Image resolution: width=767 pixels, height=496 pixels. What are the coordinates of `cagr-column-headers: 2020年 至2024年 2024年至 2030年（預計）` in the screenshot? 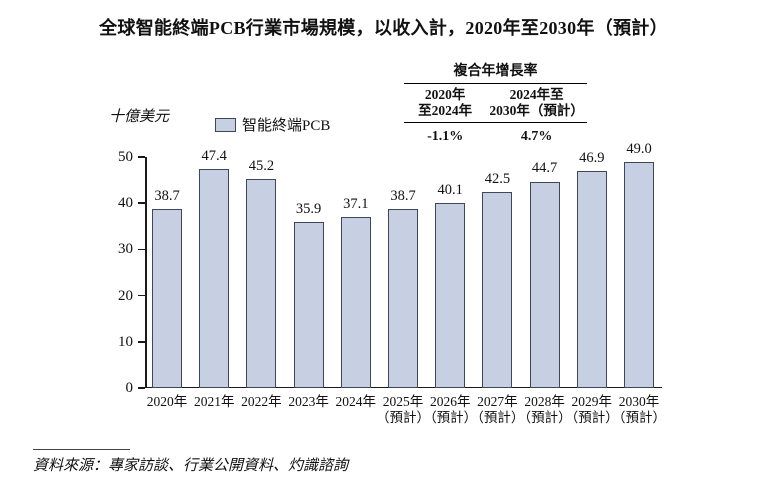 It's located at (495, 103).